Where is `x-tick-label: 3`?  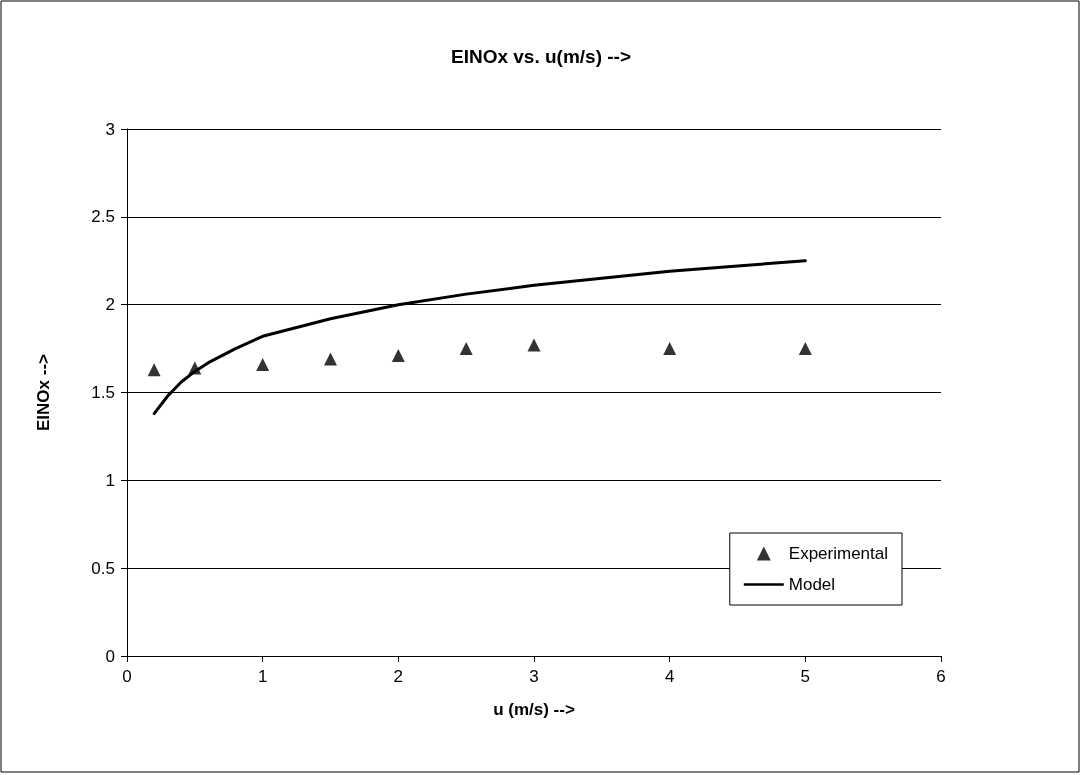
x-tick-label: 3 is located at coordinates (534, 676).